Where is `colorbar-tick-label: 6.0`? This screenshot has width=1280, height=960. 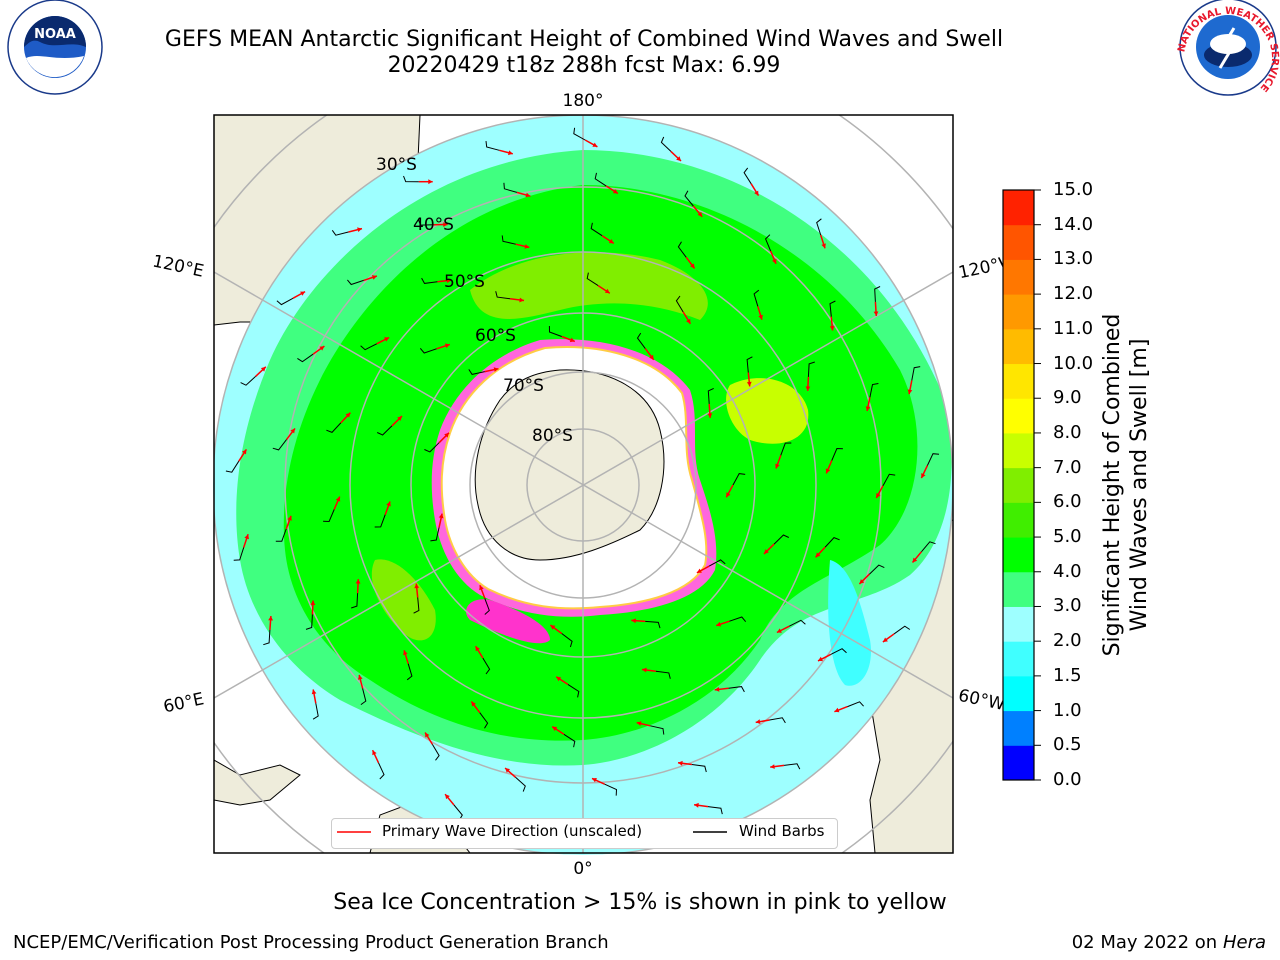
colorbar-tick-label: 6.0 is located at coordinates (1067, 502).